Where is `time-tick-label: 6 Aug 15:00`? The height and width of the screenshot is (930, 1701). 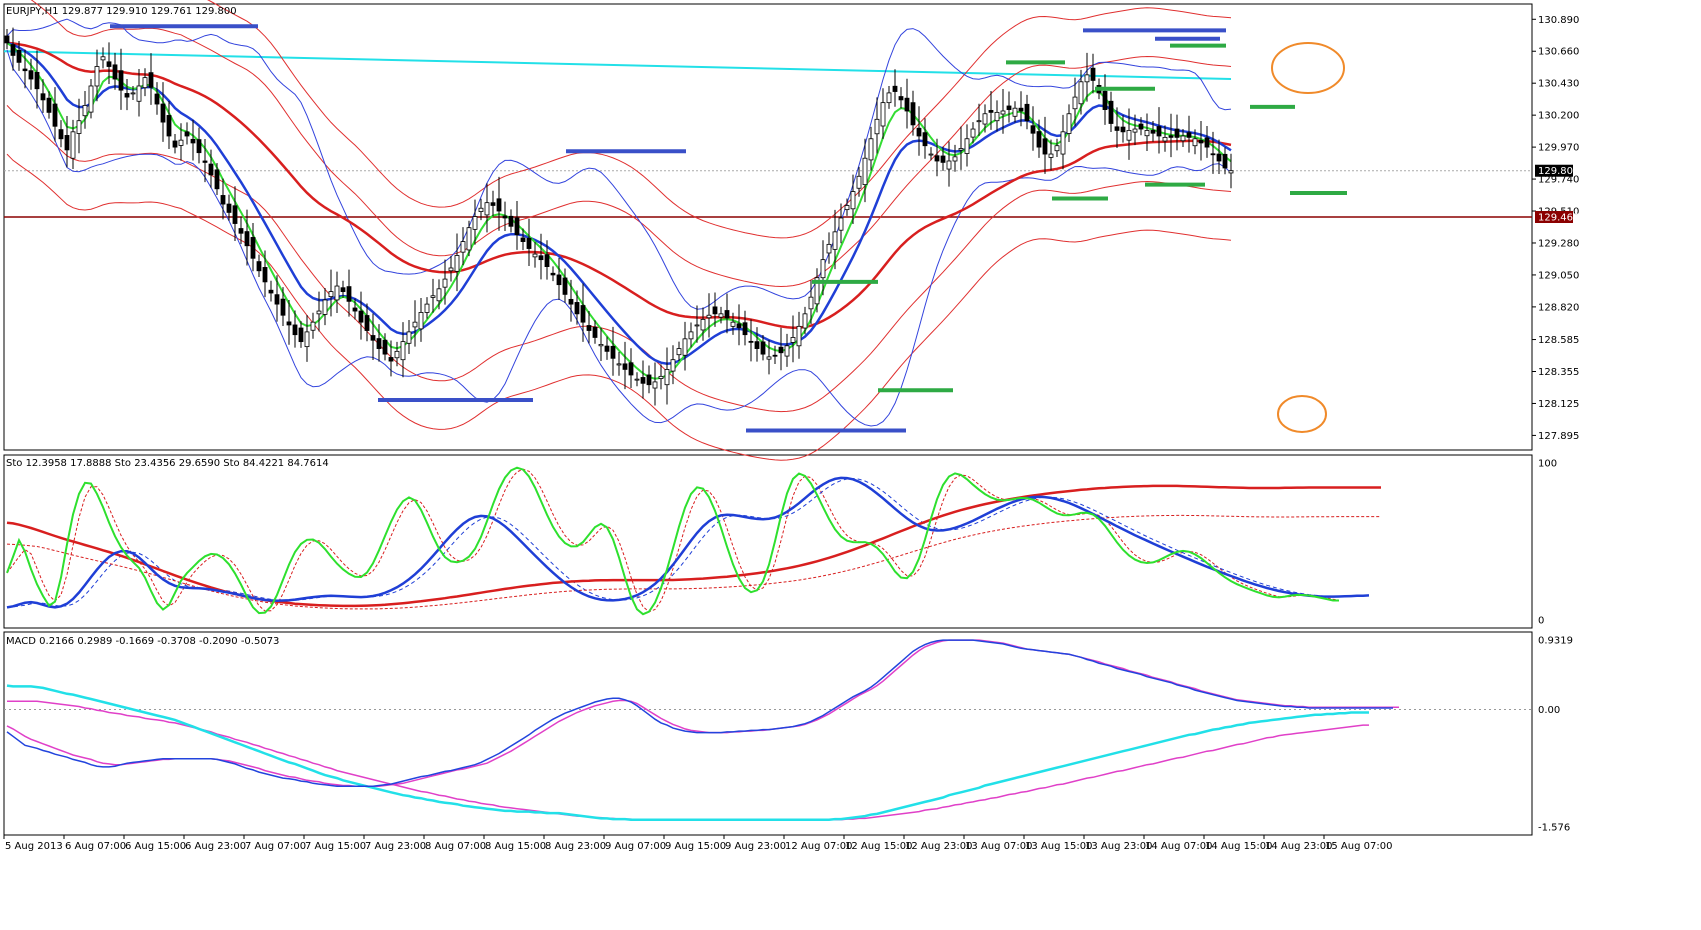 time-tick-label: 6 Aug 15:00 is located at coordinates (155, 846).